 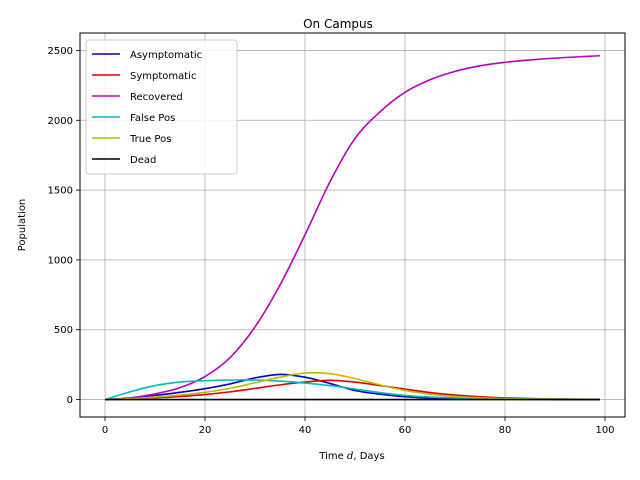 What do you see at coordinates (338, 24) in the screenshot?
I see `chart-title: On Campus` at bounding box center [338, 24].